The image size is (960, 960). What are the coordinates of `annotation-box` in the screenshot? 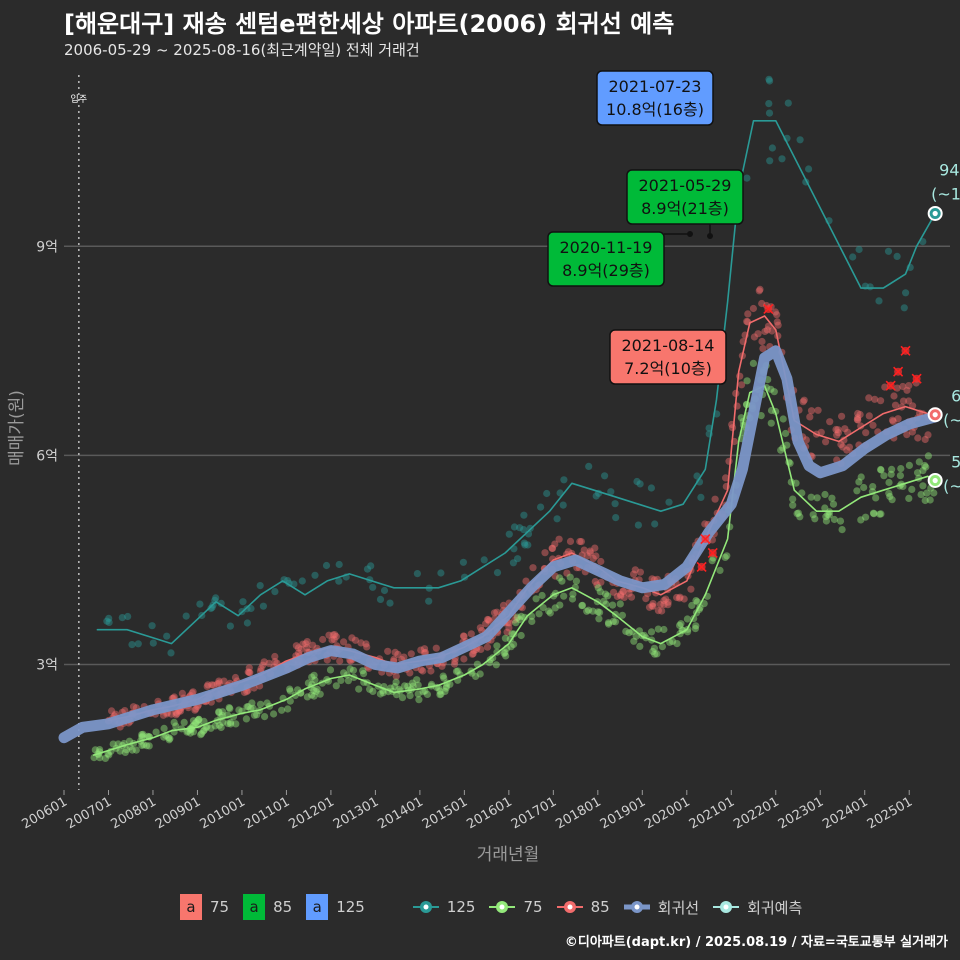 It's located at (655, 98).